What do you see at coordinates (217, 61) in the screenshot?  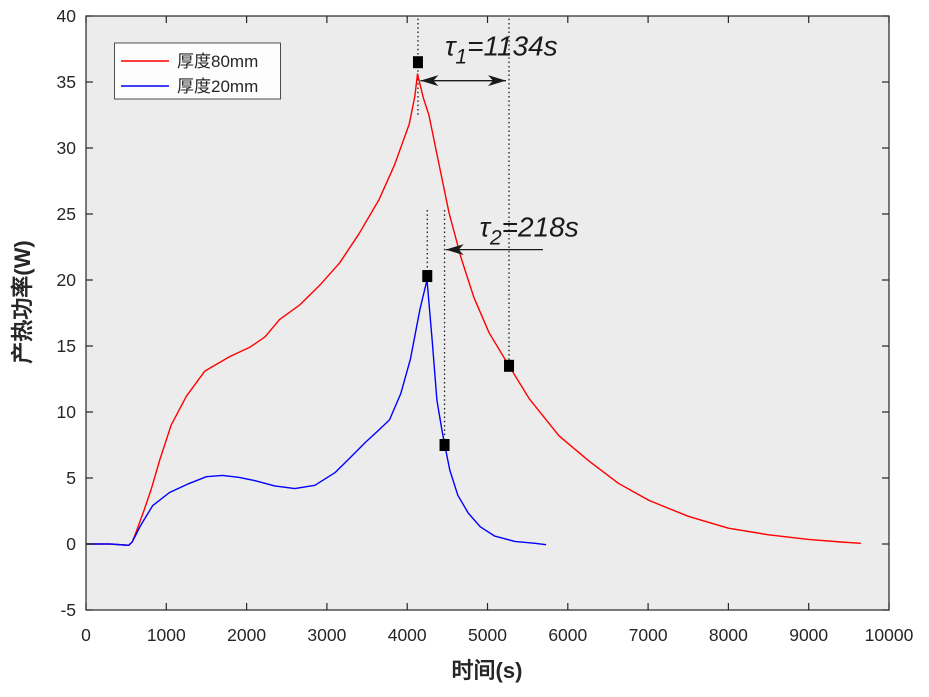 I see `legend-label-80mm: 厚度80mm` at bounding box center [217, 61].